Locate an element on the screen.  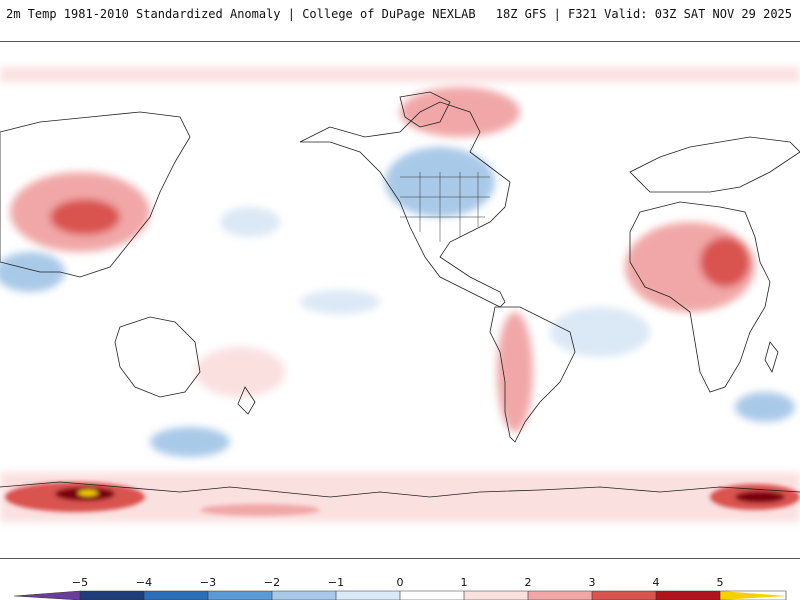
southern-ocean-cool is located at coordinates (190, 442).